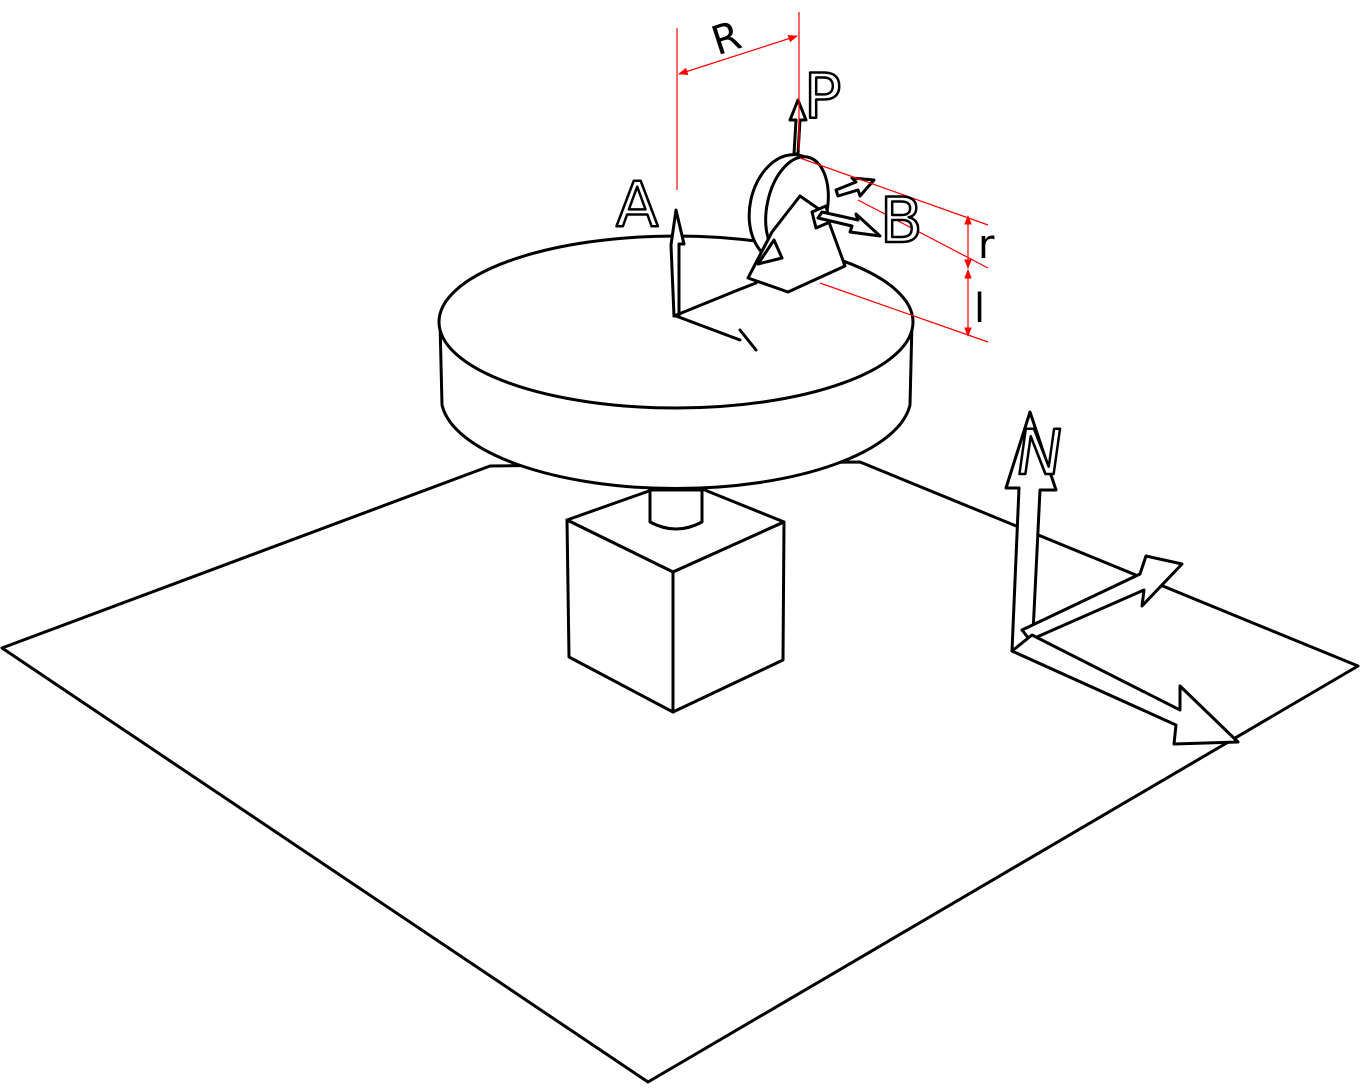  I want to click on frame-n-axes, so click(1122, 578).